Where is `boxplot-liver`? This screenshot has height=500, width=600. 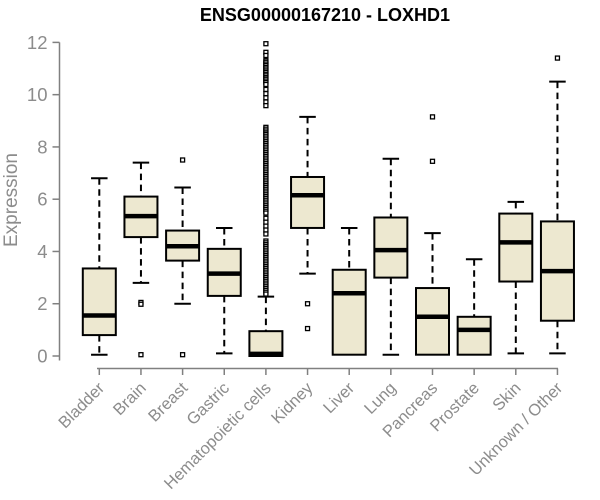 boxplot-liver is located at coordinates (349, 291).